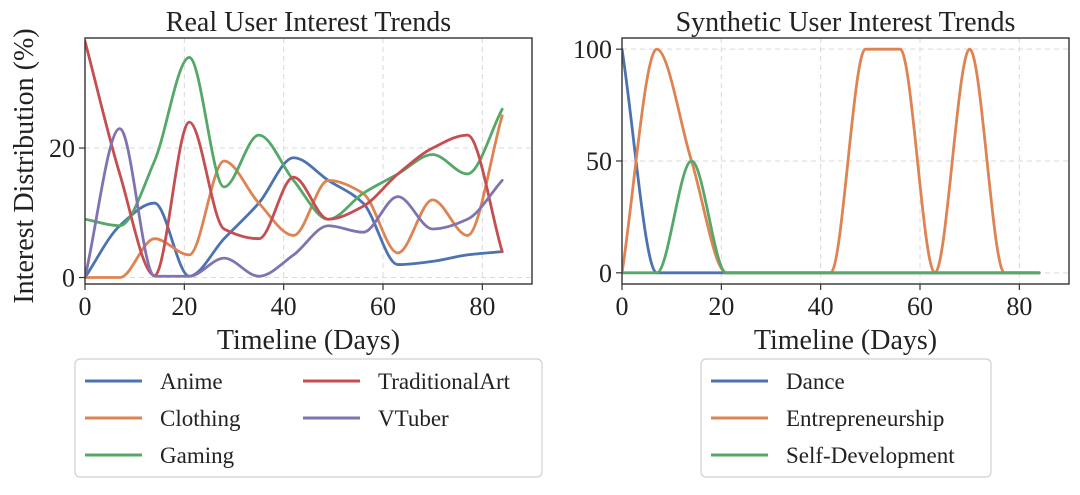 The image size is (1080, 495). I want to click on legend-item: Entrepreneurship, so click(827, 418).